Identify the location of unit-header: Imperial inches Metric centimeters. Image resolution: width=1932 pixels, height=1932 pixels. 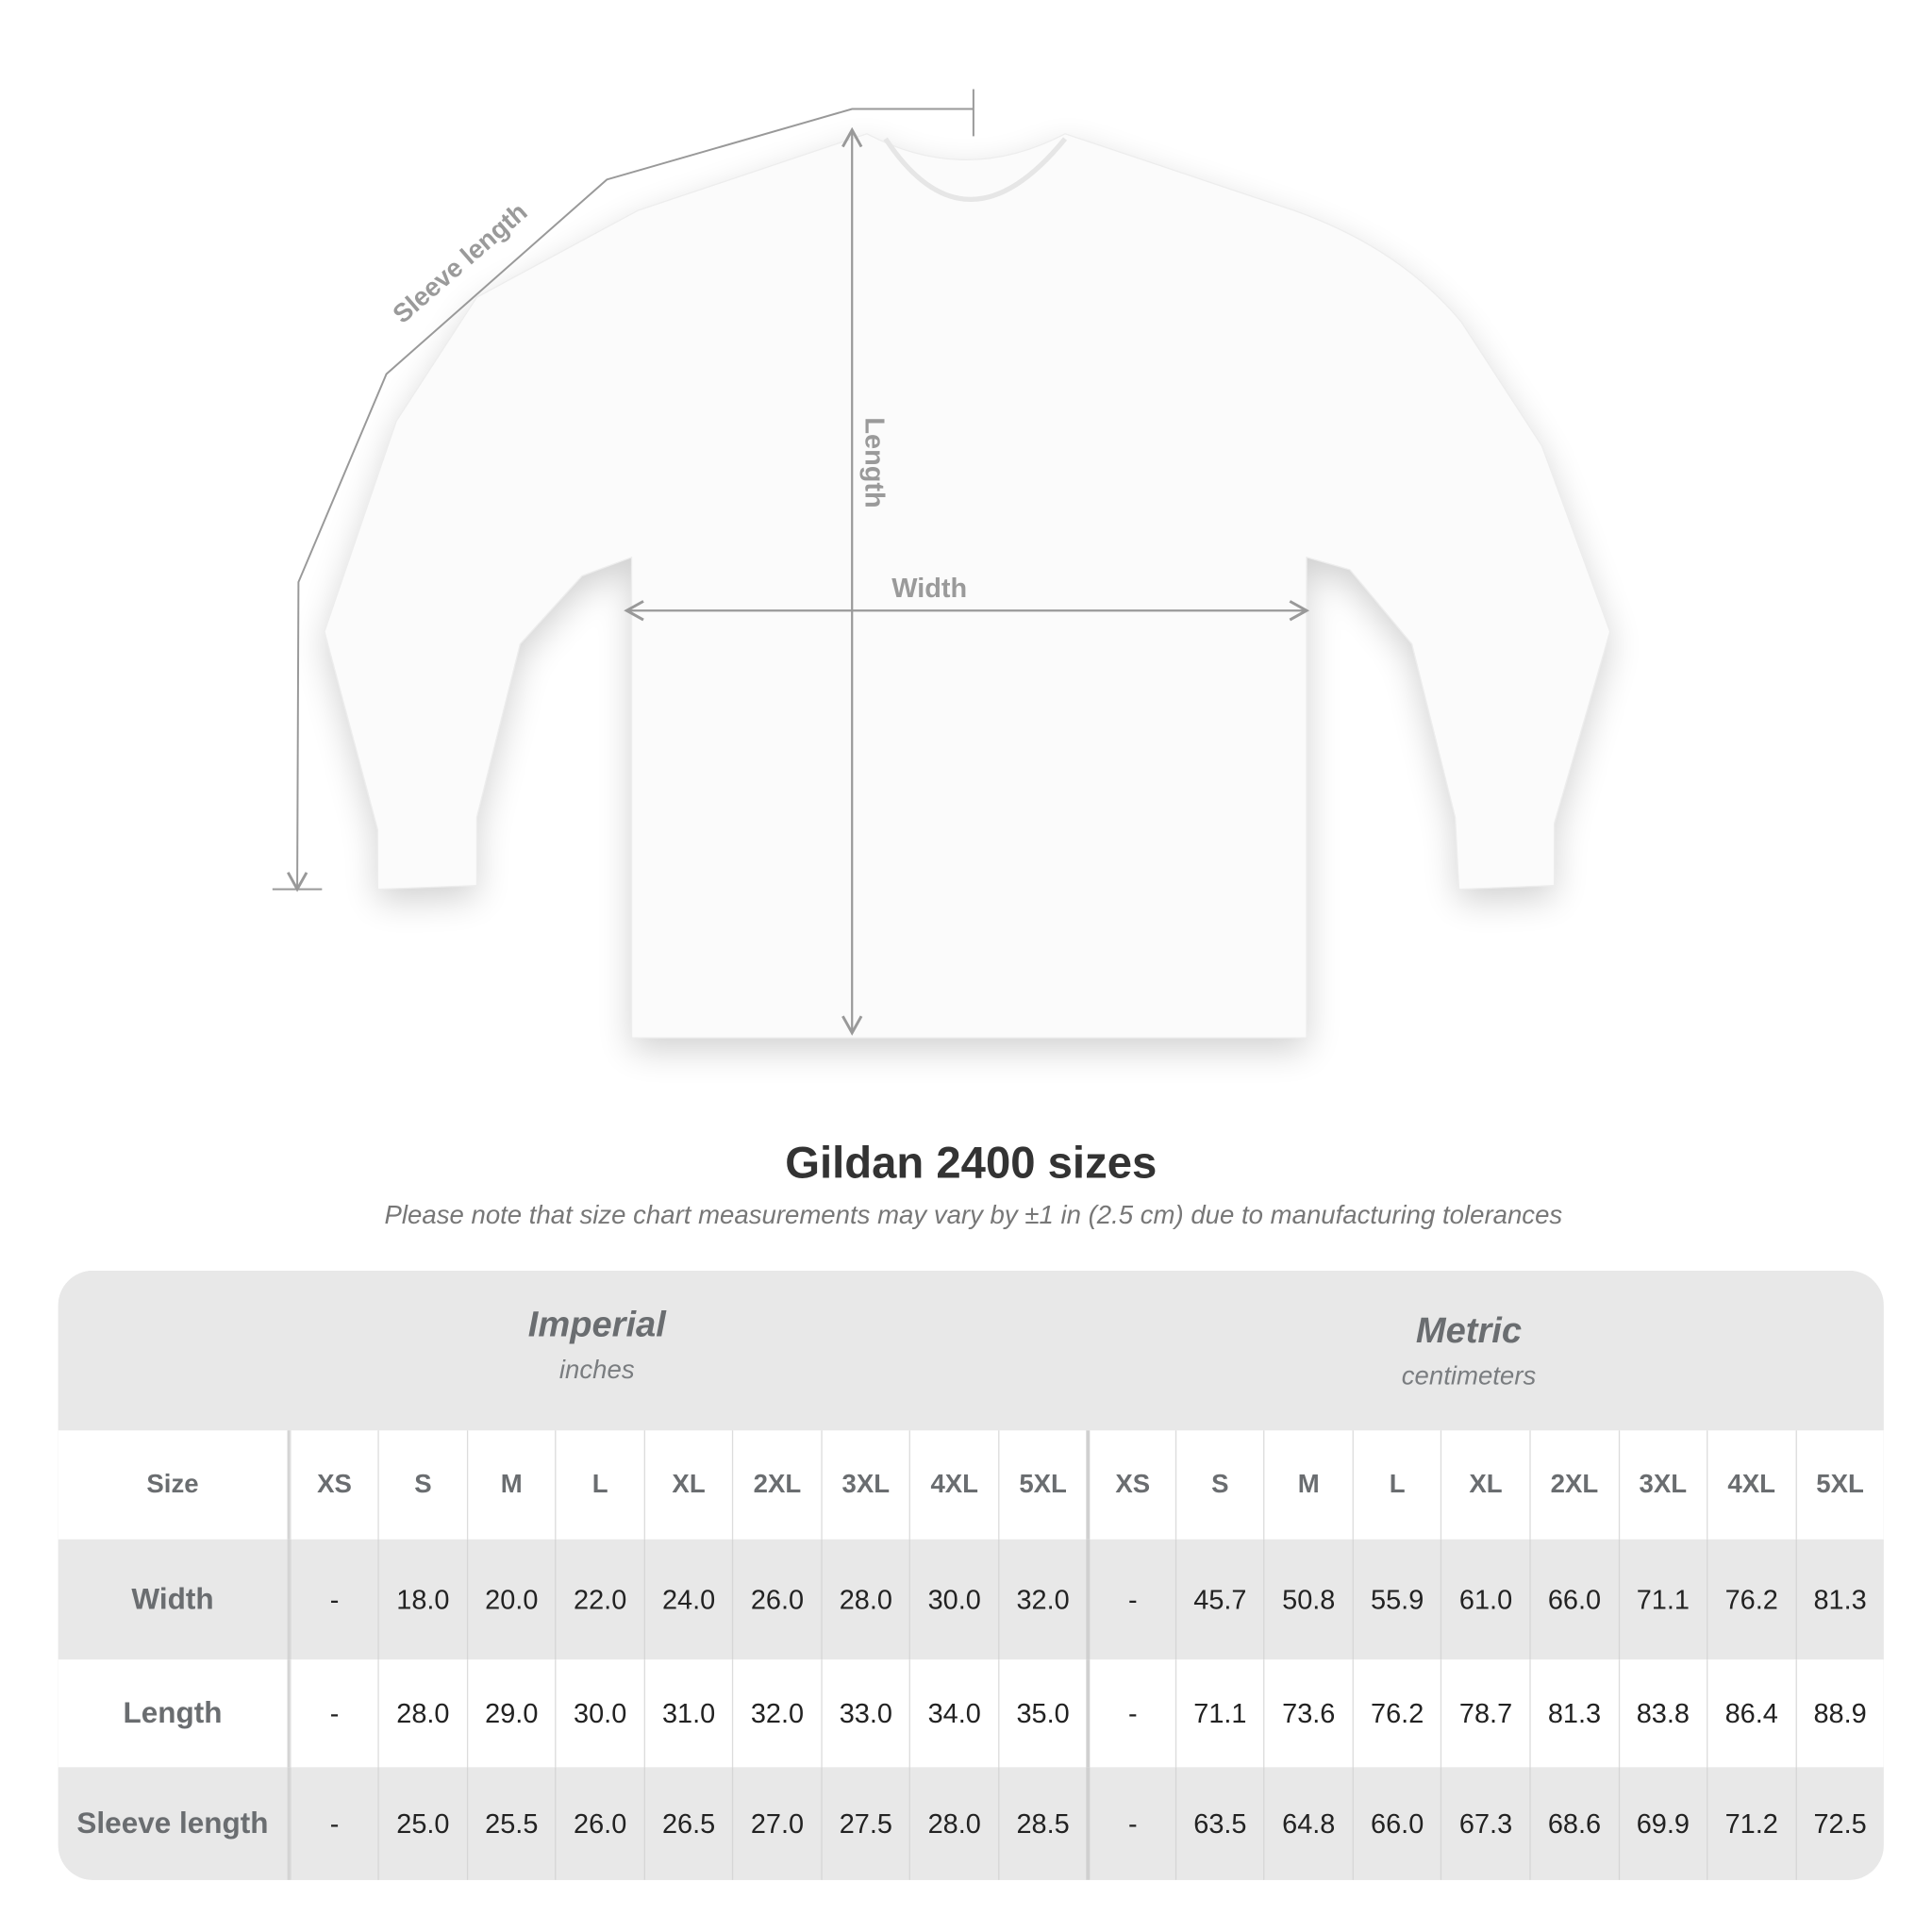
(971, 1351).